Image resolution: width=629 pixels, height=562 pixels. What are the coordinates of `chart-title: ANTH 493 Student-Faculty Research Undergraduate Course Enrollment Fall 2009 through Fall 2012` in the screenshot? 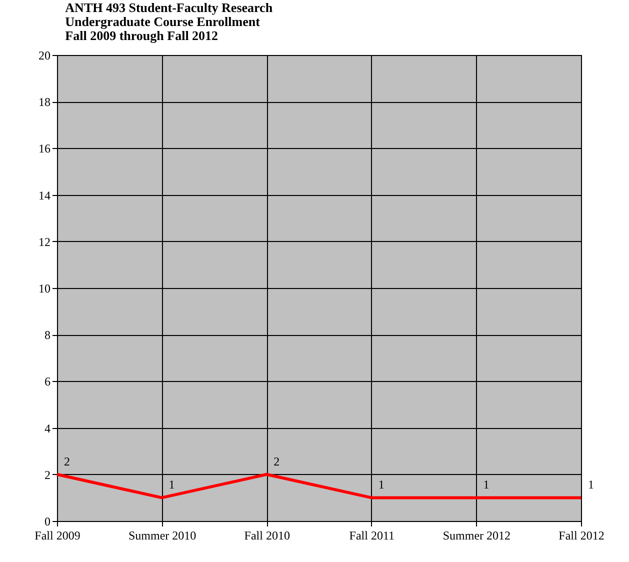 It's located at (169, 21).